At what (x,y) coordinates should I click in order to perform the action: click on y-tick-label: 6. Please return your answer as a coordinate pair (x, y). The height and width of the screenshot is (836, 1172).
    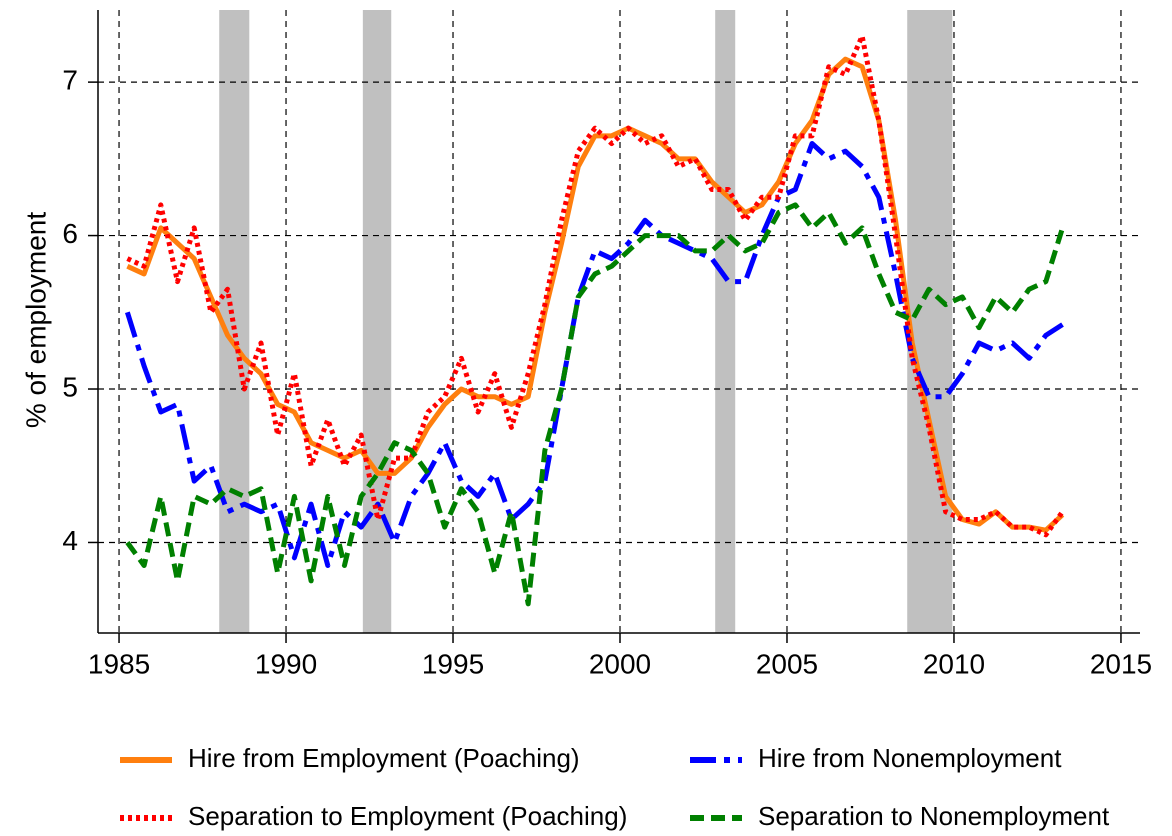
    Looking at the image, I should click on (70, 233).